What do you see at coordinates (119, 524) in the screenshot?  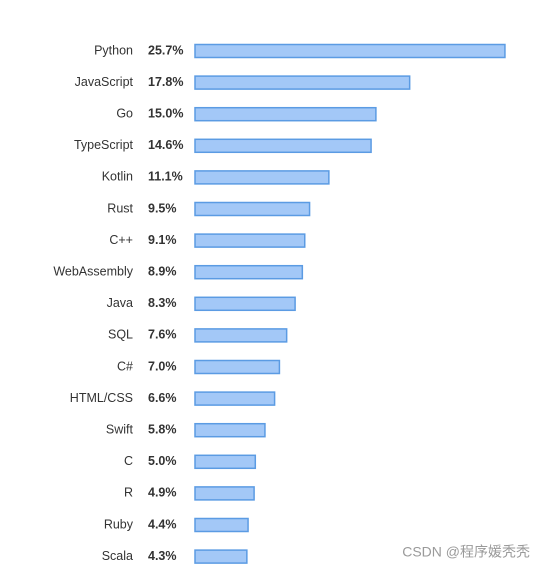 I see `category-label: Ruby` at bounding box center [119, 524].